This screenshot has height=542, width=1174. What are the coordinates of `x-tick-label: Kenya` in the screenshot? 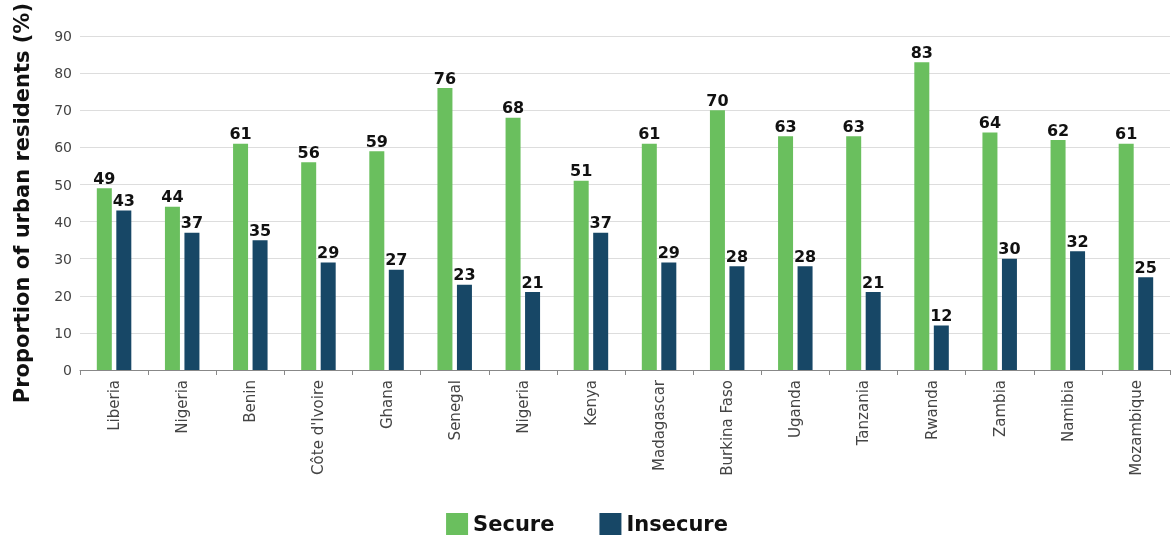 It's located at (590, 403).